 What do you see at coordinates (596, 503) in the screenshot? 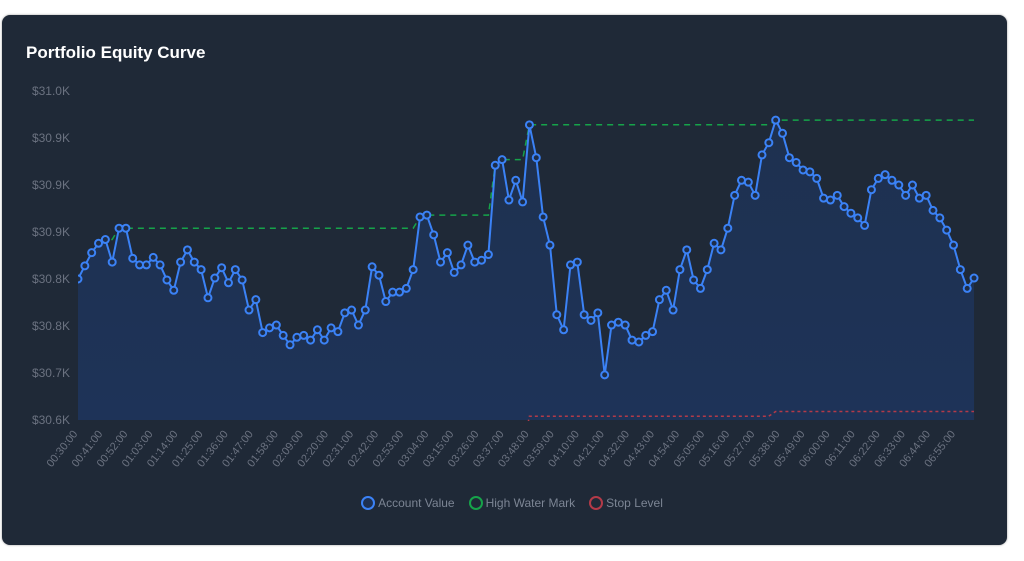
I see `legend-swatch-stop-level` at bounding box center [596, 503].